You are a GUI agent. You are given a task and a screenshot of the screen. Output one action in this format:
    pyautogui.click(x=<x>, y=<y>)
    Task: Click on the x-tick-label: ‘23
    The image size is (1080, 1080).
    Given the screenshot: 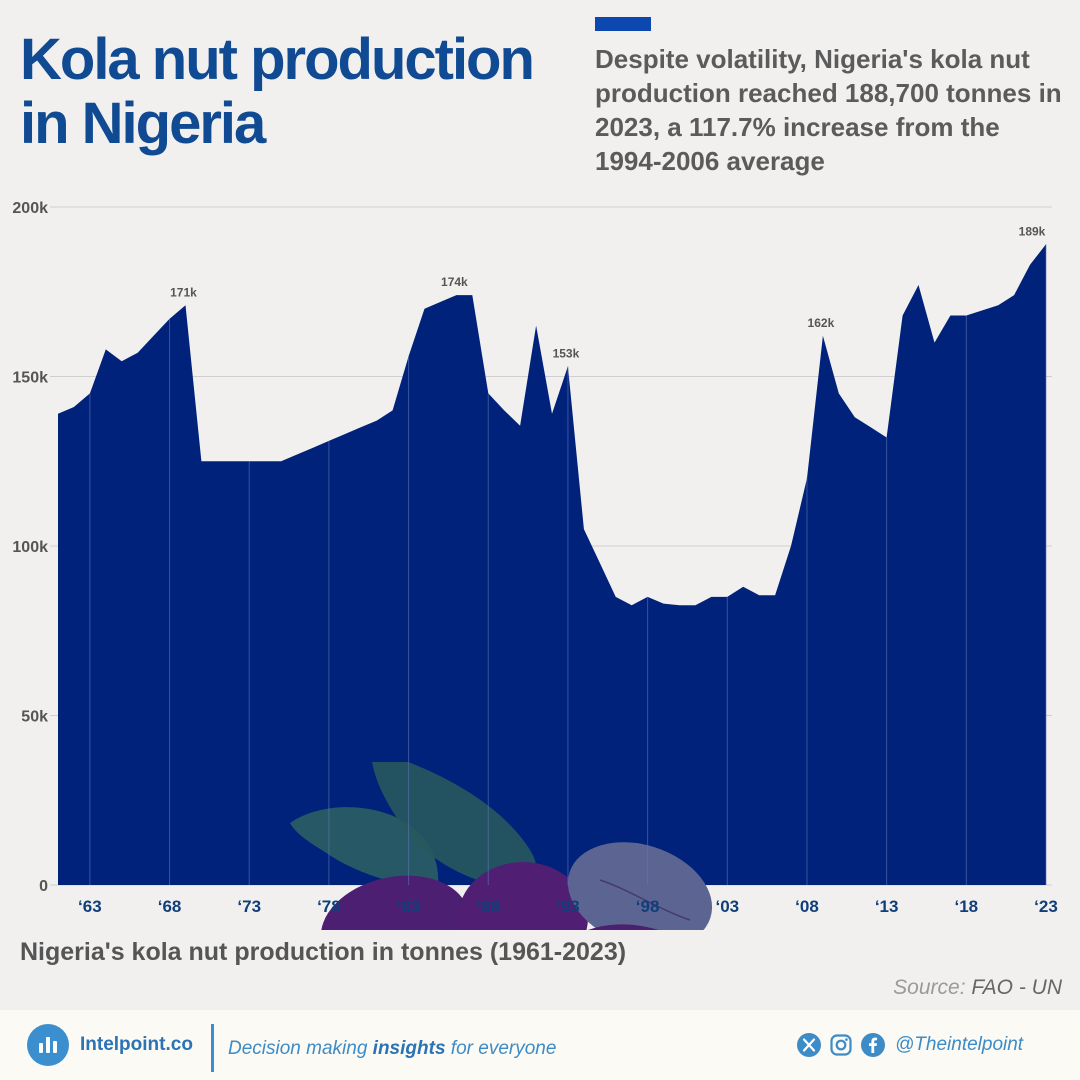 What is the action you would take?
    pyautogui.click(x=1046, y=906)
    